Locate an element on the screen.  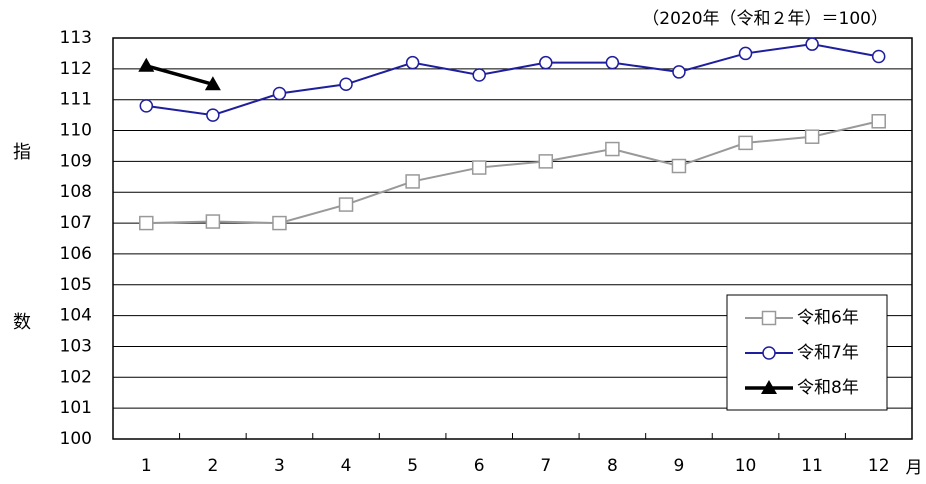
legend-label: 令和6年 is located at coordinates (828, 318).